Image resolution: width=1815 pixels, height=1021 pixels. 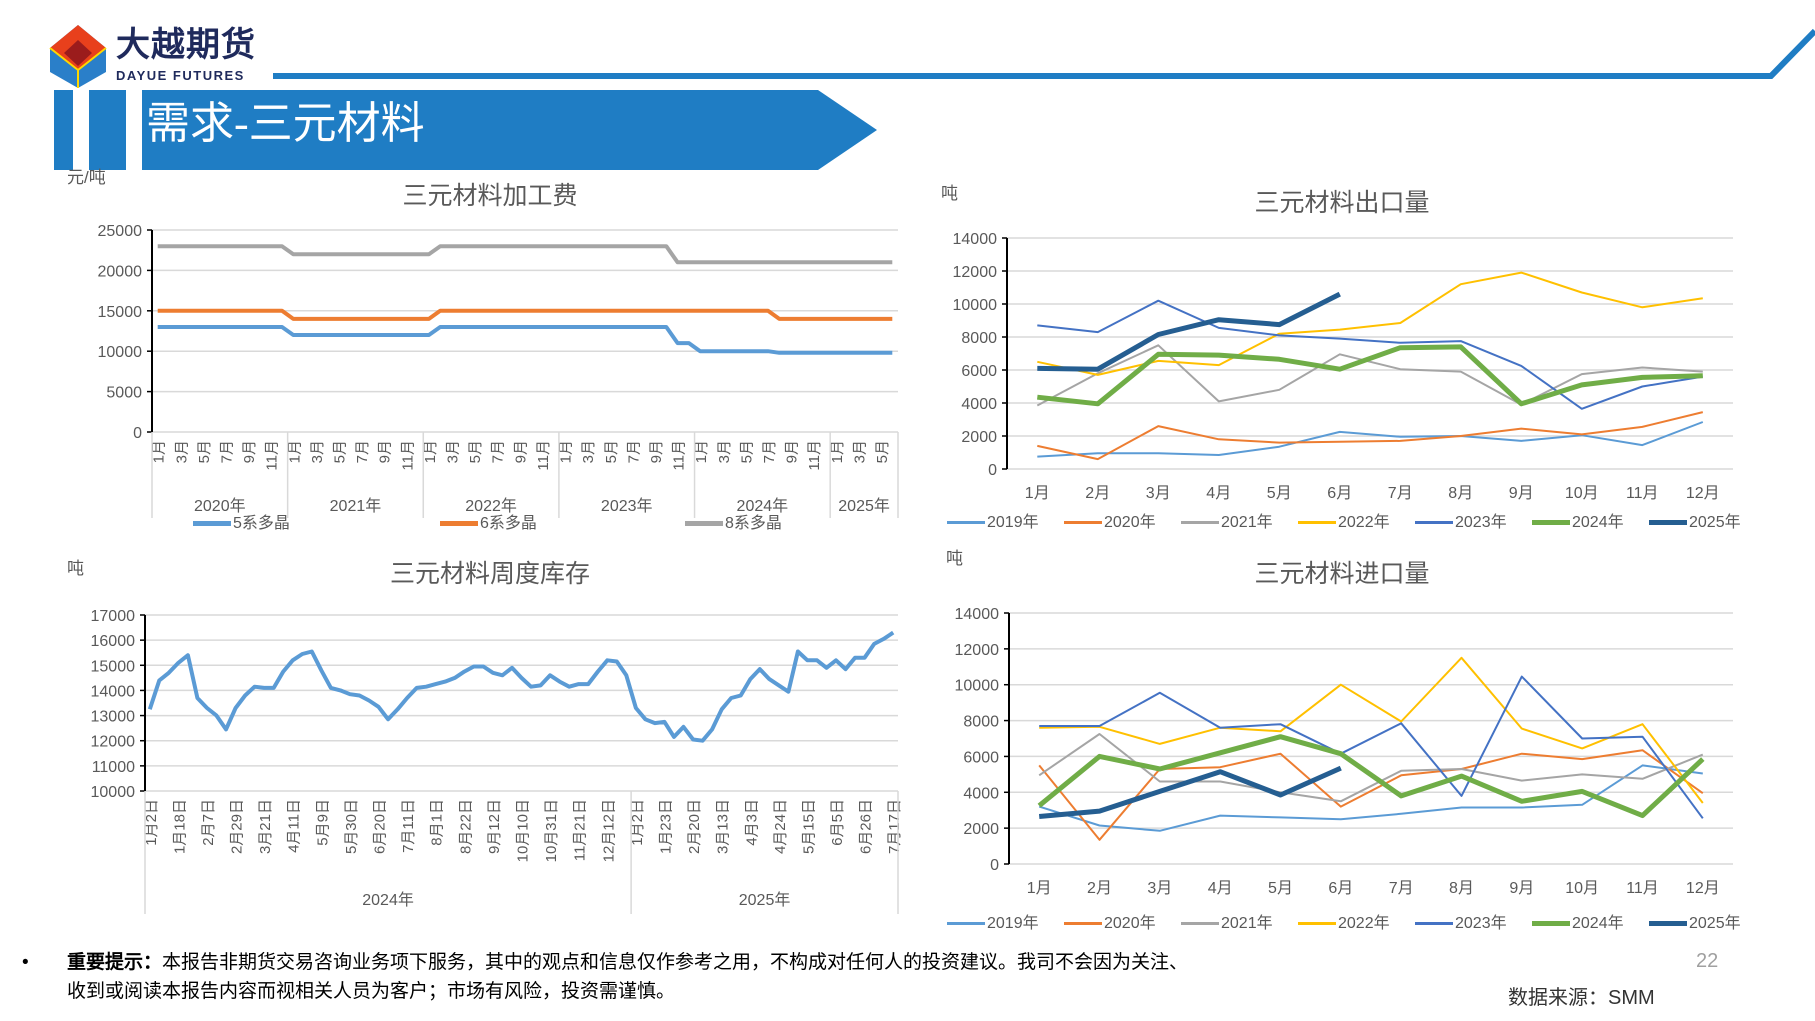 I want to click on series-line-2021年, so click(x=1371, y=768).